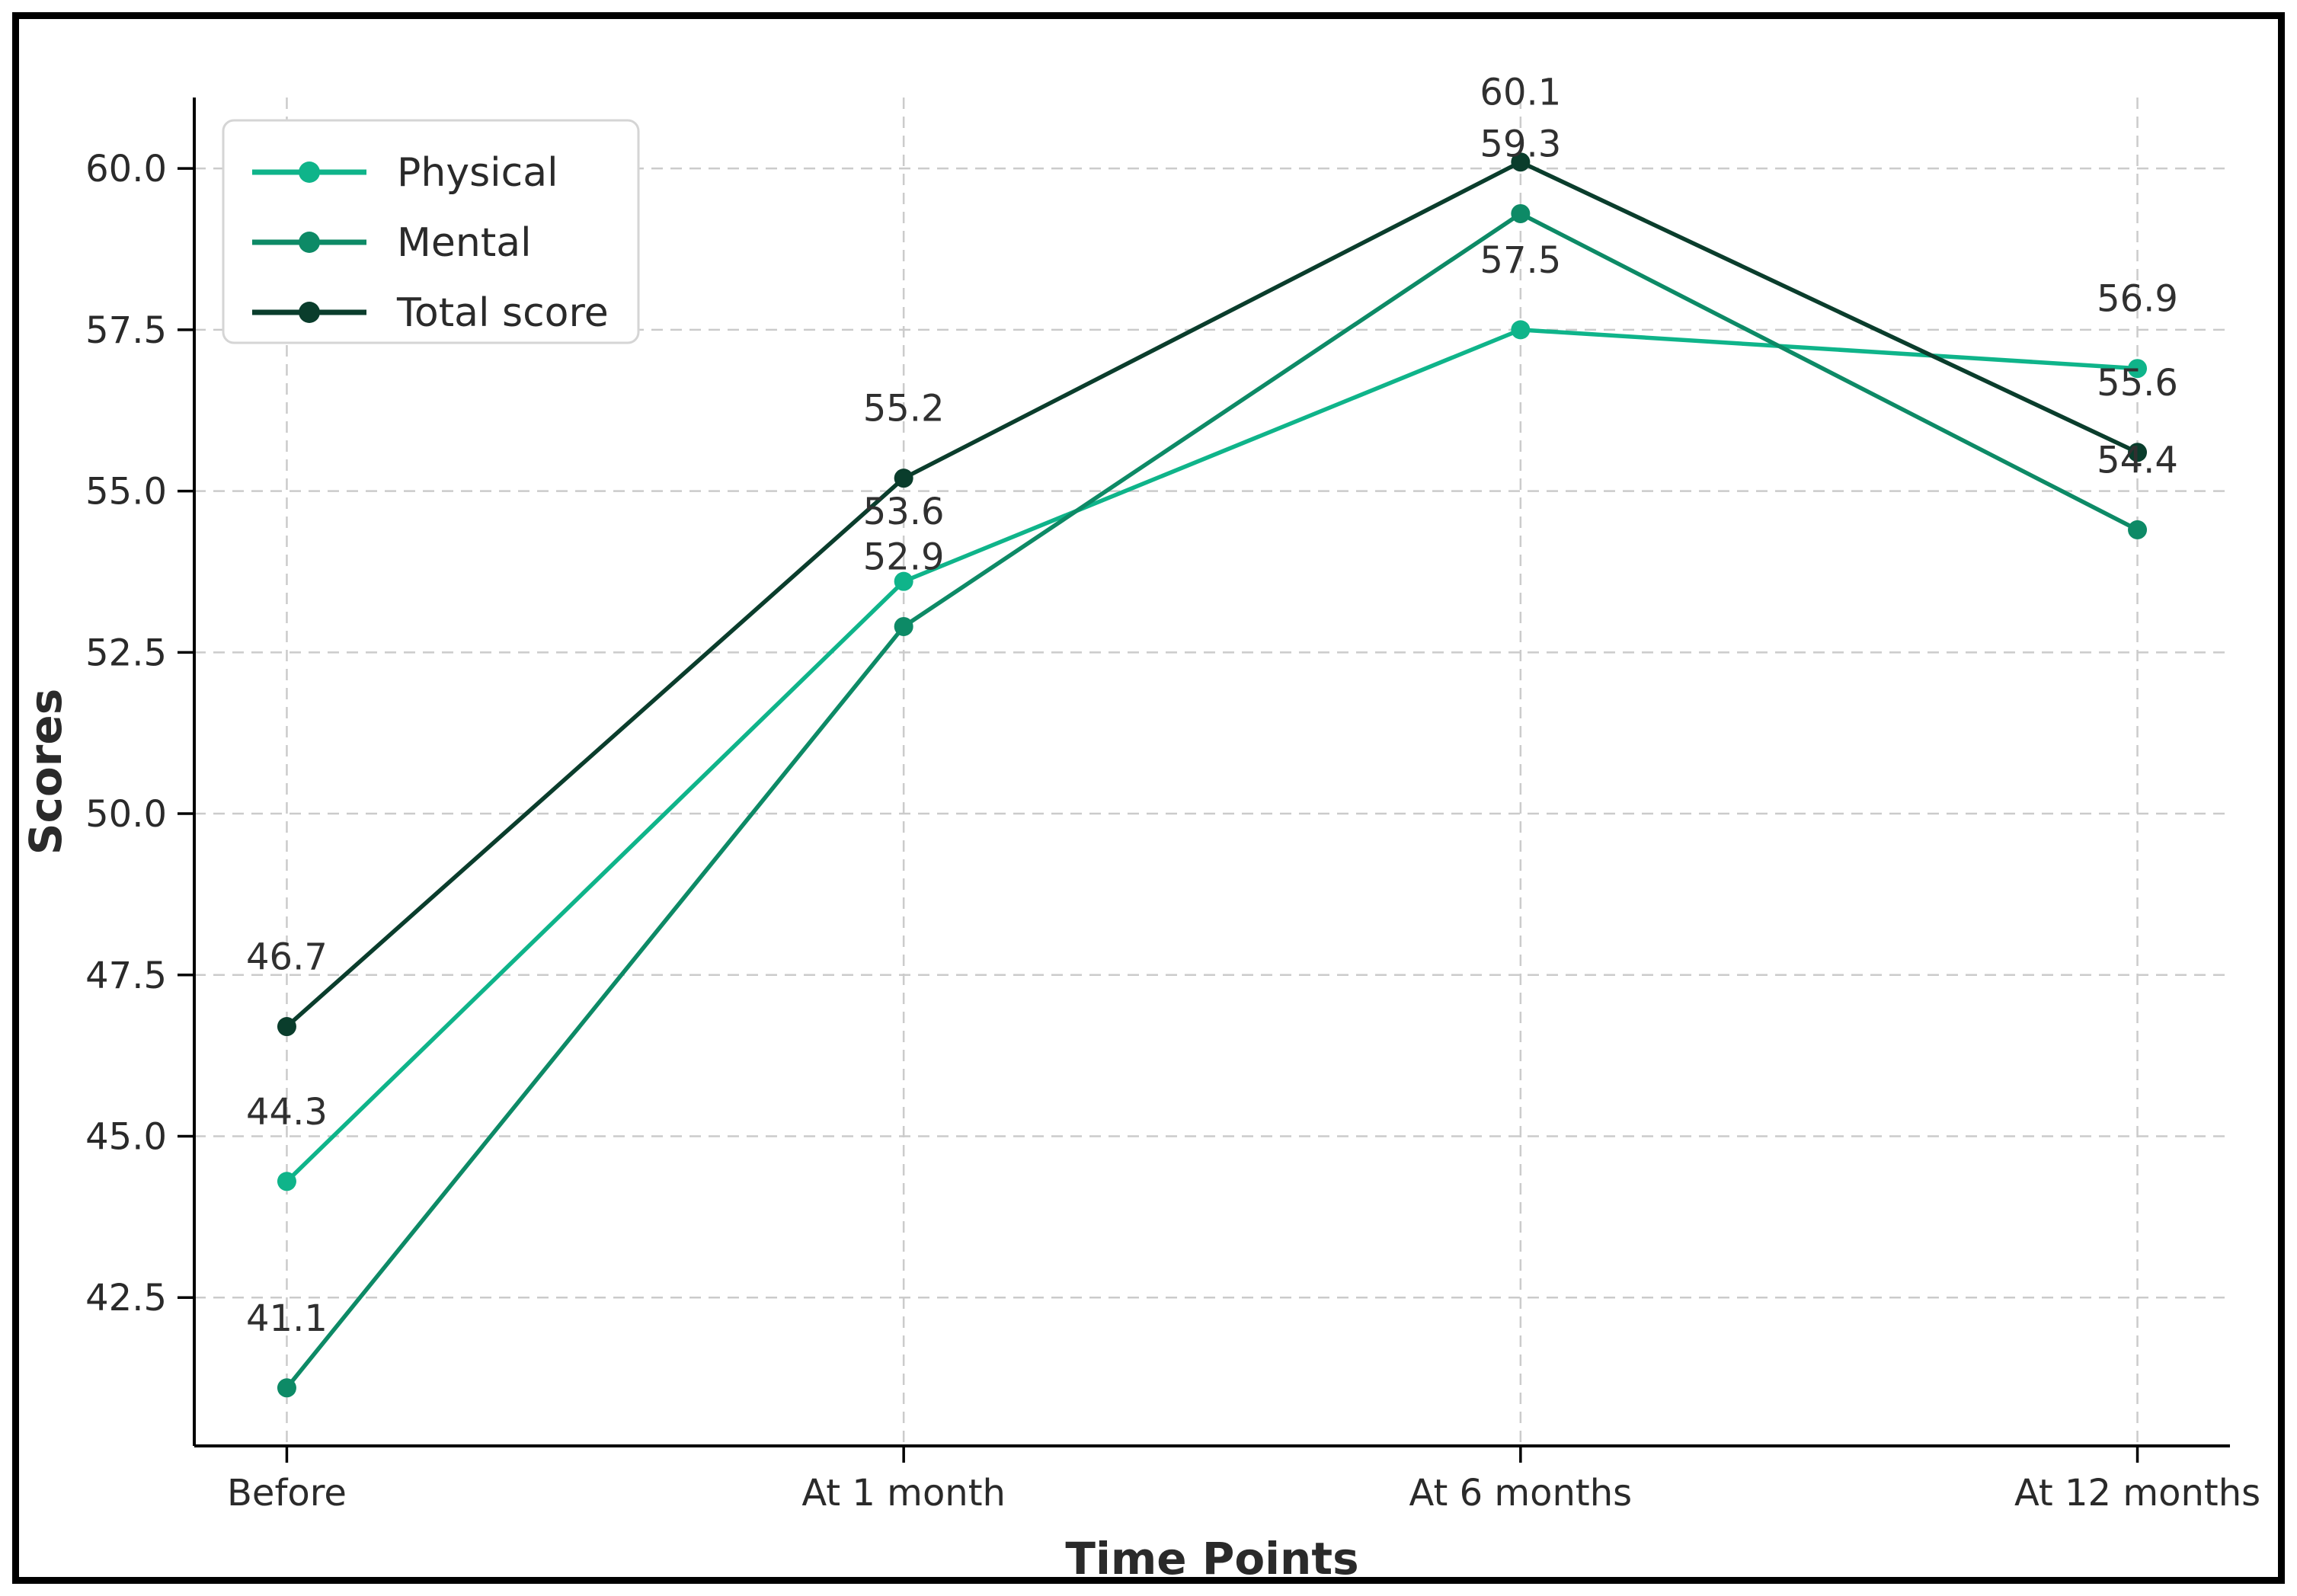 The height and width of the screenshot is (1596, 2297). What do you see at coordinates (477, 173) in the screenshot?
I see `legend-label: Physical` at bounding box center [477, 173].